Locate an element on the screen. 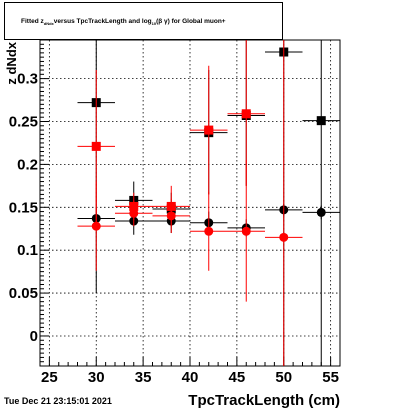  x-tick-label: 55 is located at coordinates (330, 377).